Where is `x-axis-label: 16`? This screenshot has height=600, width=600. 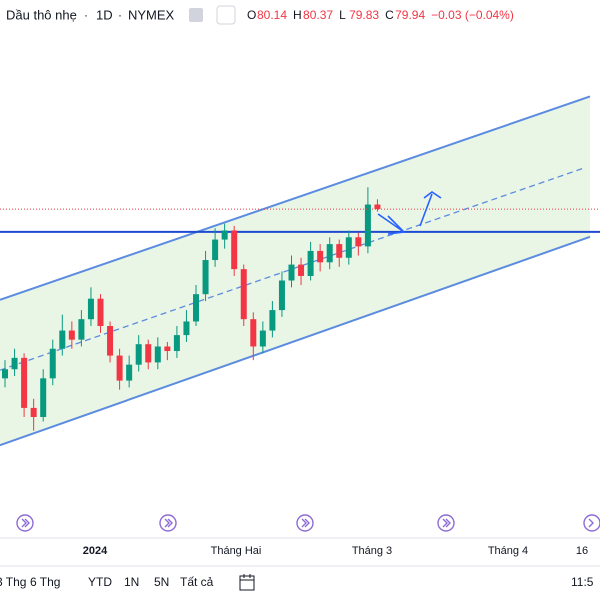 x-axis-label: 16 is located at coordinates (582, 551).